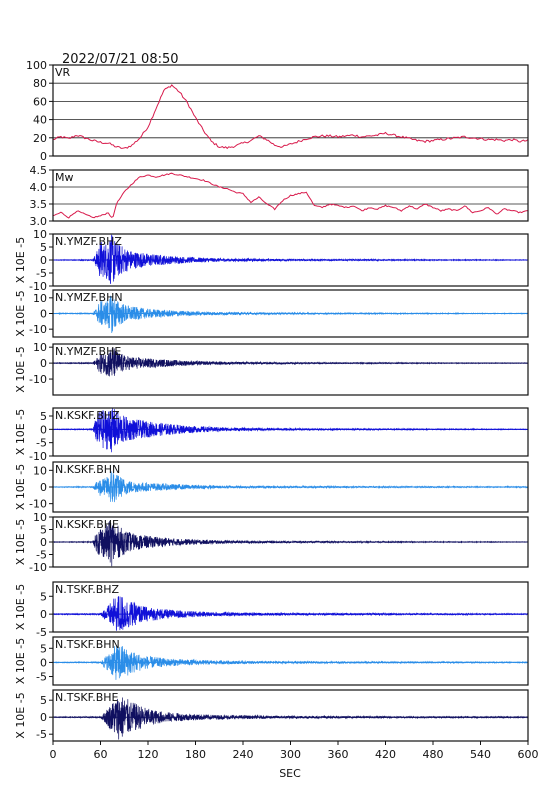  I want to click on panel-vr: 0 20 40 60 80 100 VR, so click(277, 111).